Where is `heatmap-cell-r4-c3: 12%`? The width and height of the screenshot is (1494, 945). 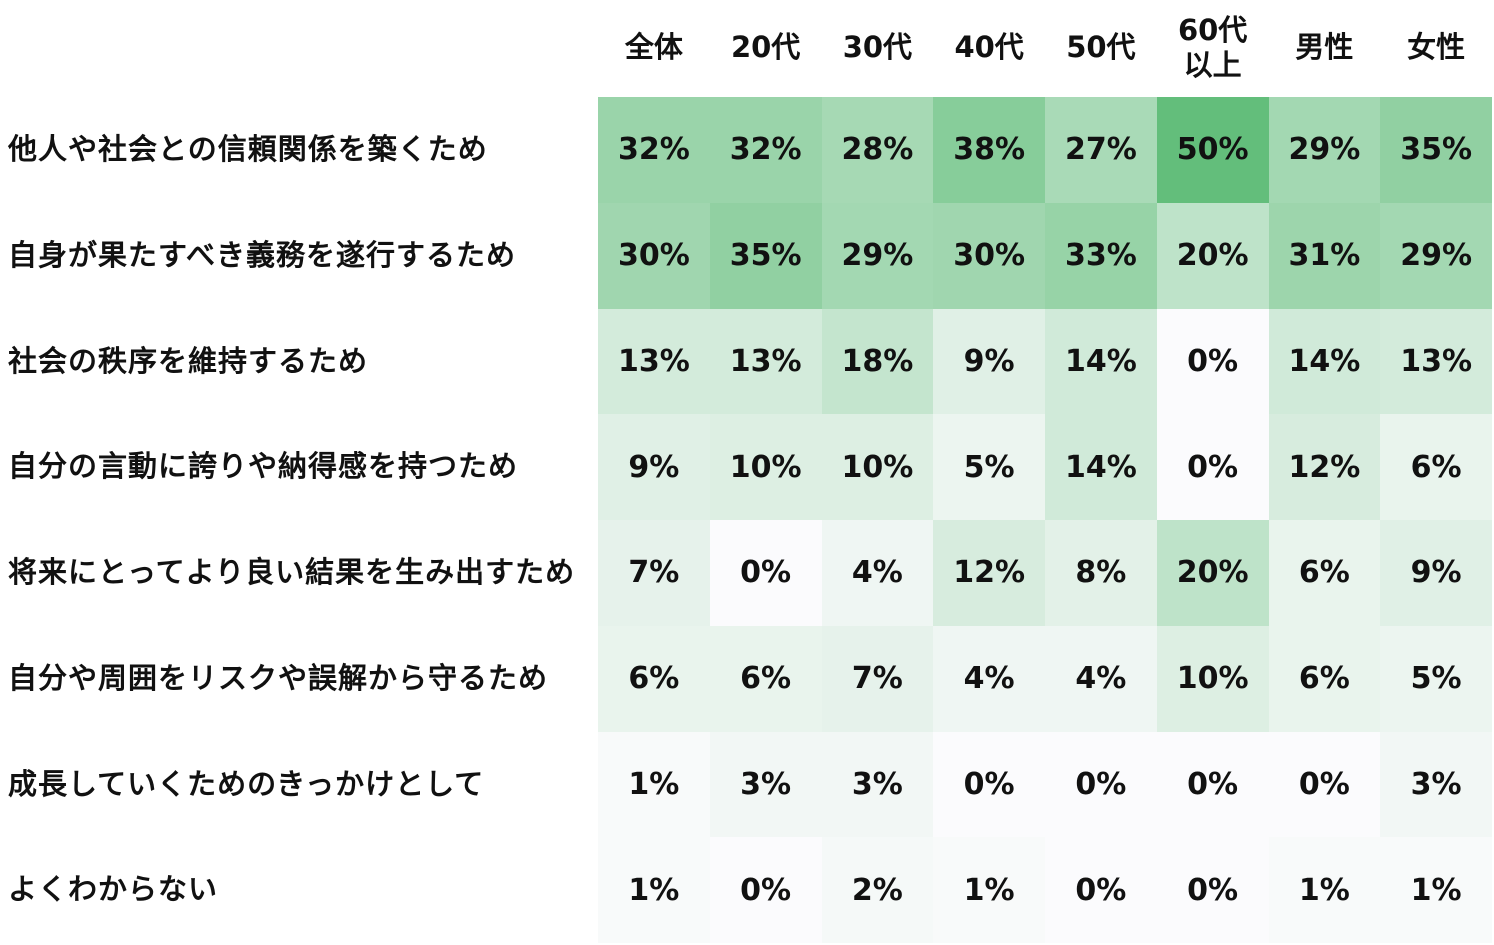
heatmap-cell-r4-c3: 12% is located at coordinates (989, 573).